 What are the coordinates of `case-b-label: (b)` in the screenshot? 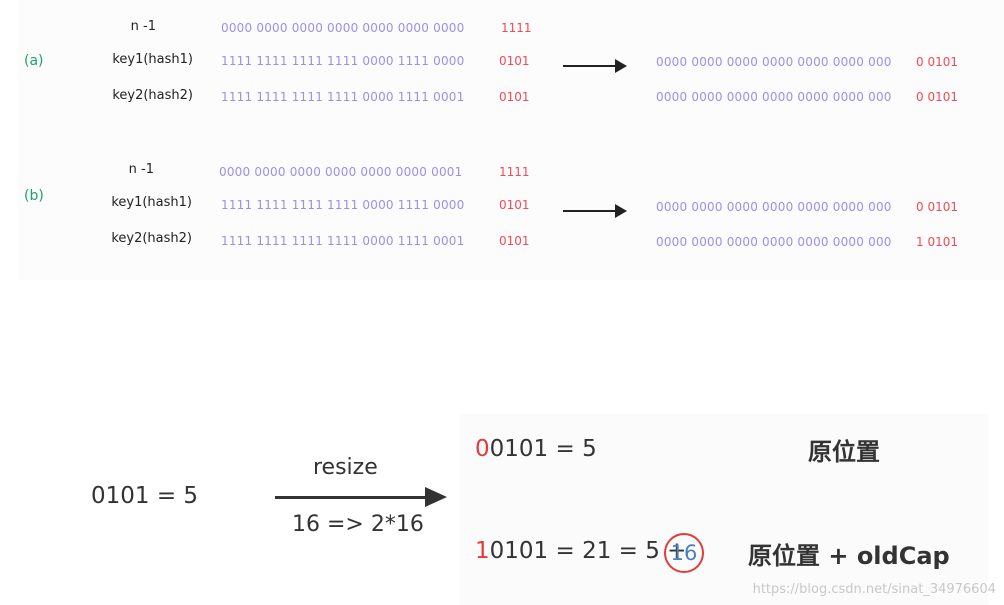 It's located at (34, 196).